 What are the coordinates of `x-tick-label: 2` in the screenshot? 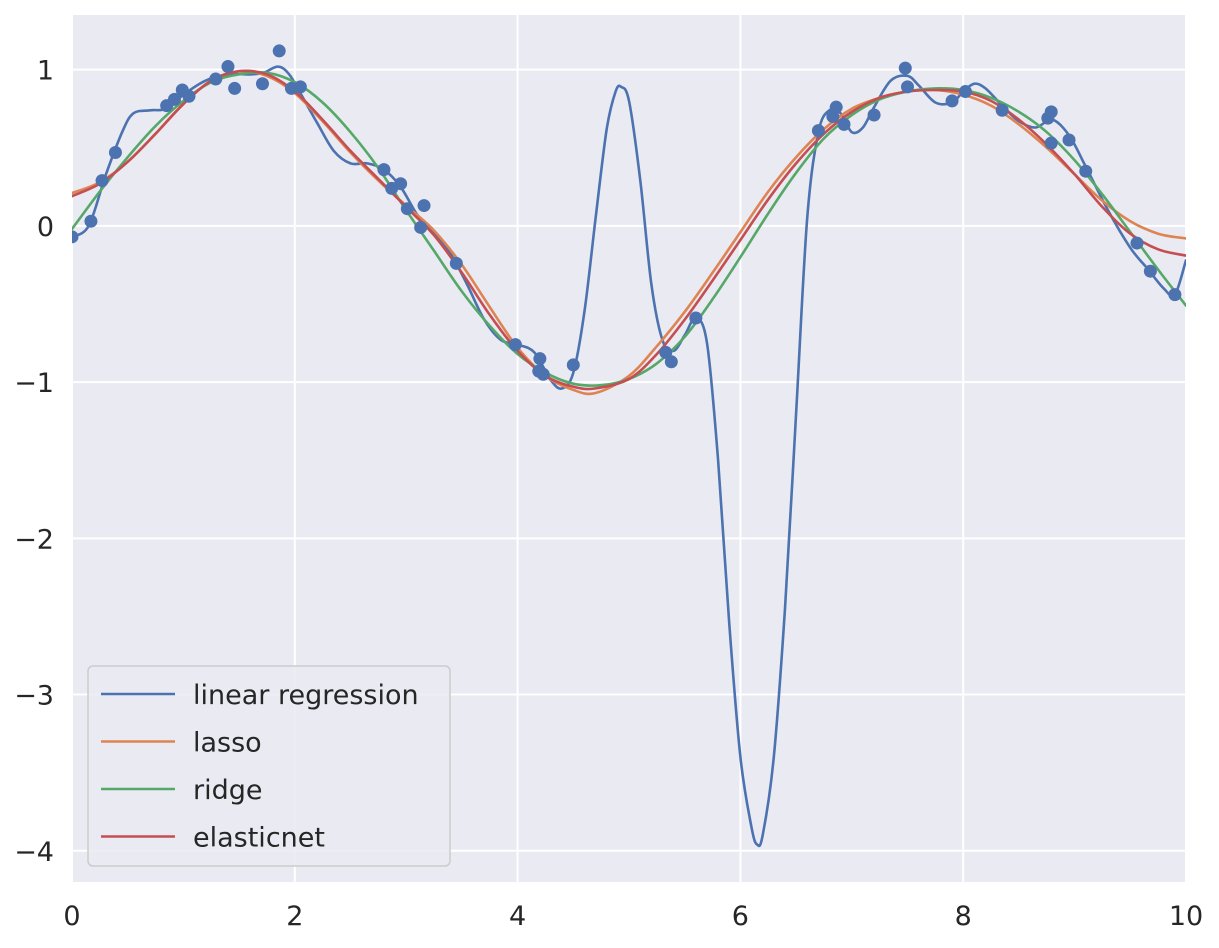 It's located at (294, 916).